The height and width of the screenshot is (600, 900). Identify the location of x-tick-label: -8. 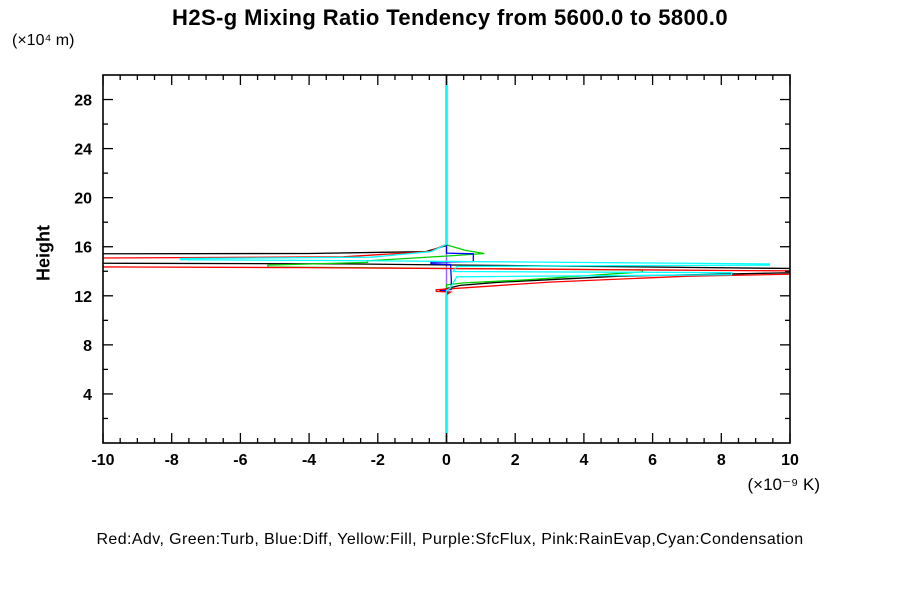
(172, 460).